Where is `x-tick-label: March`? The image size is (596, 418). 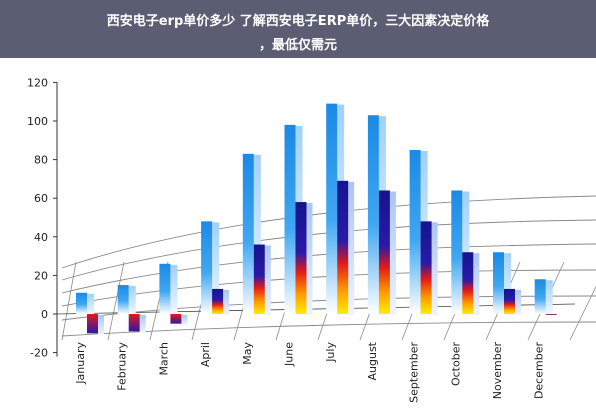 x-tick-label: March is located at coordinates (163, 359).